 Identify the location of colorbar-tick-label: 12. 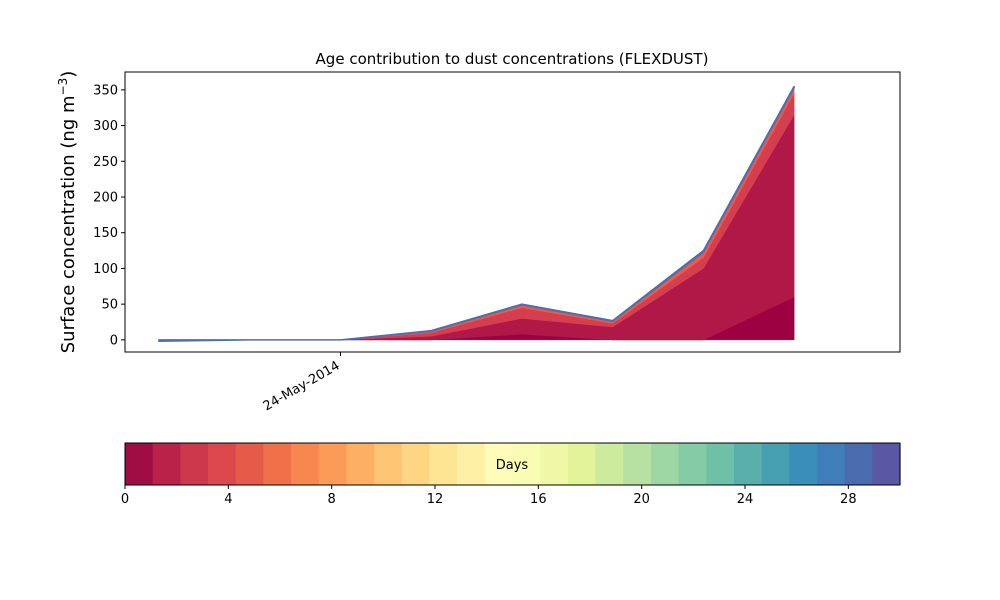
(435, 499).